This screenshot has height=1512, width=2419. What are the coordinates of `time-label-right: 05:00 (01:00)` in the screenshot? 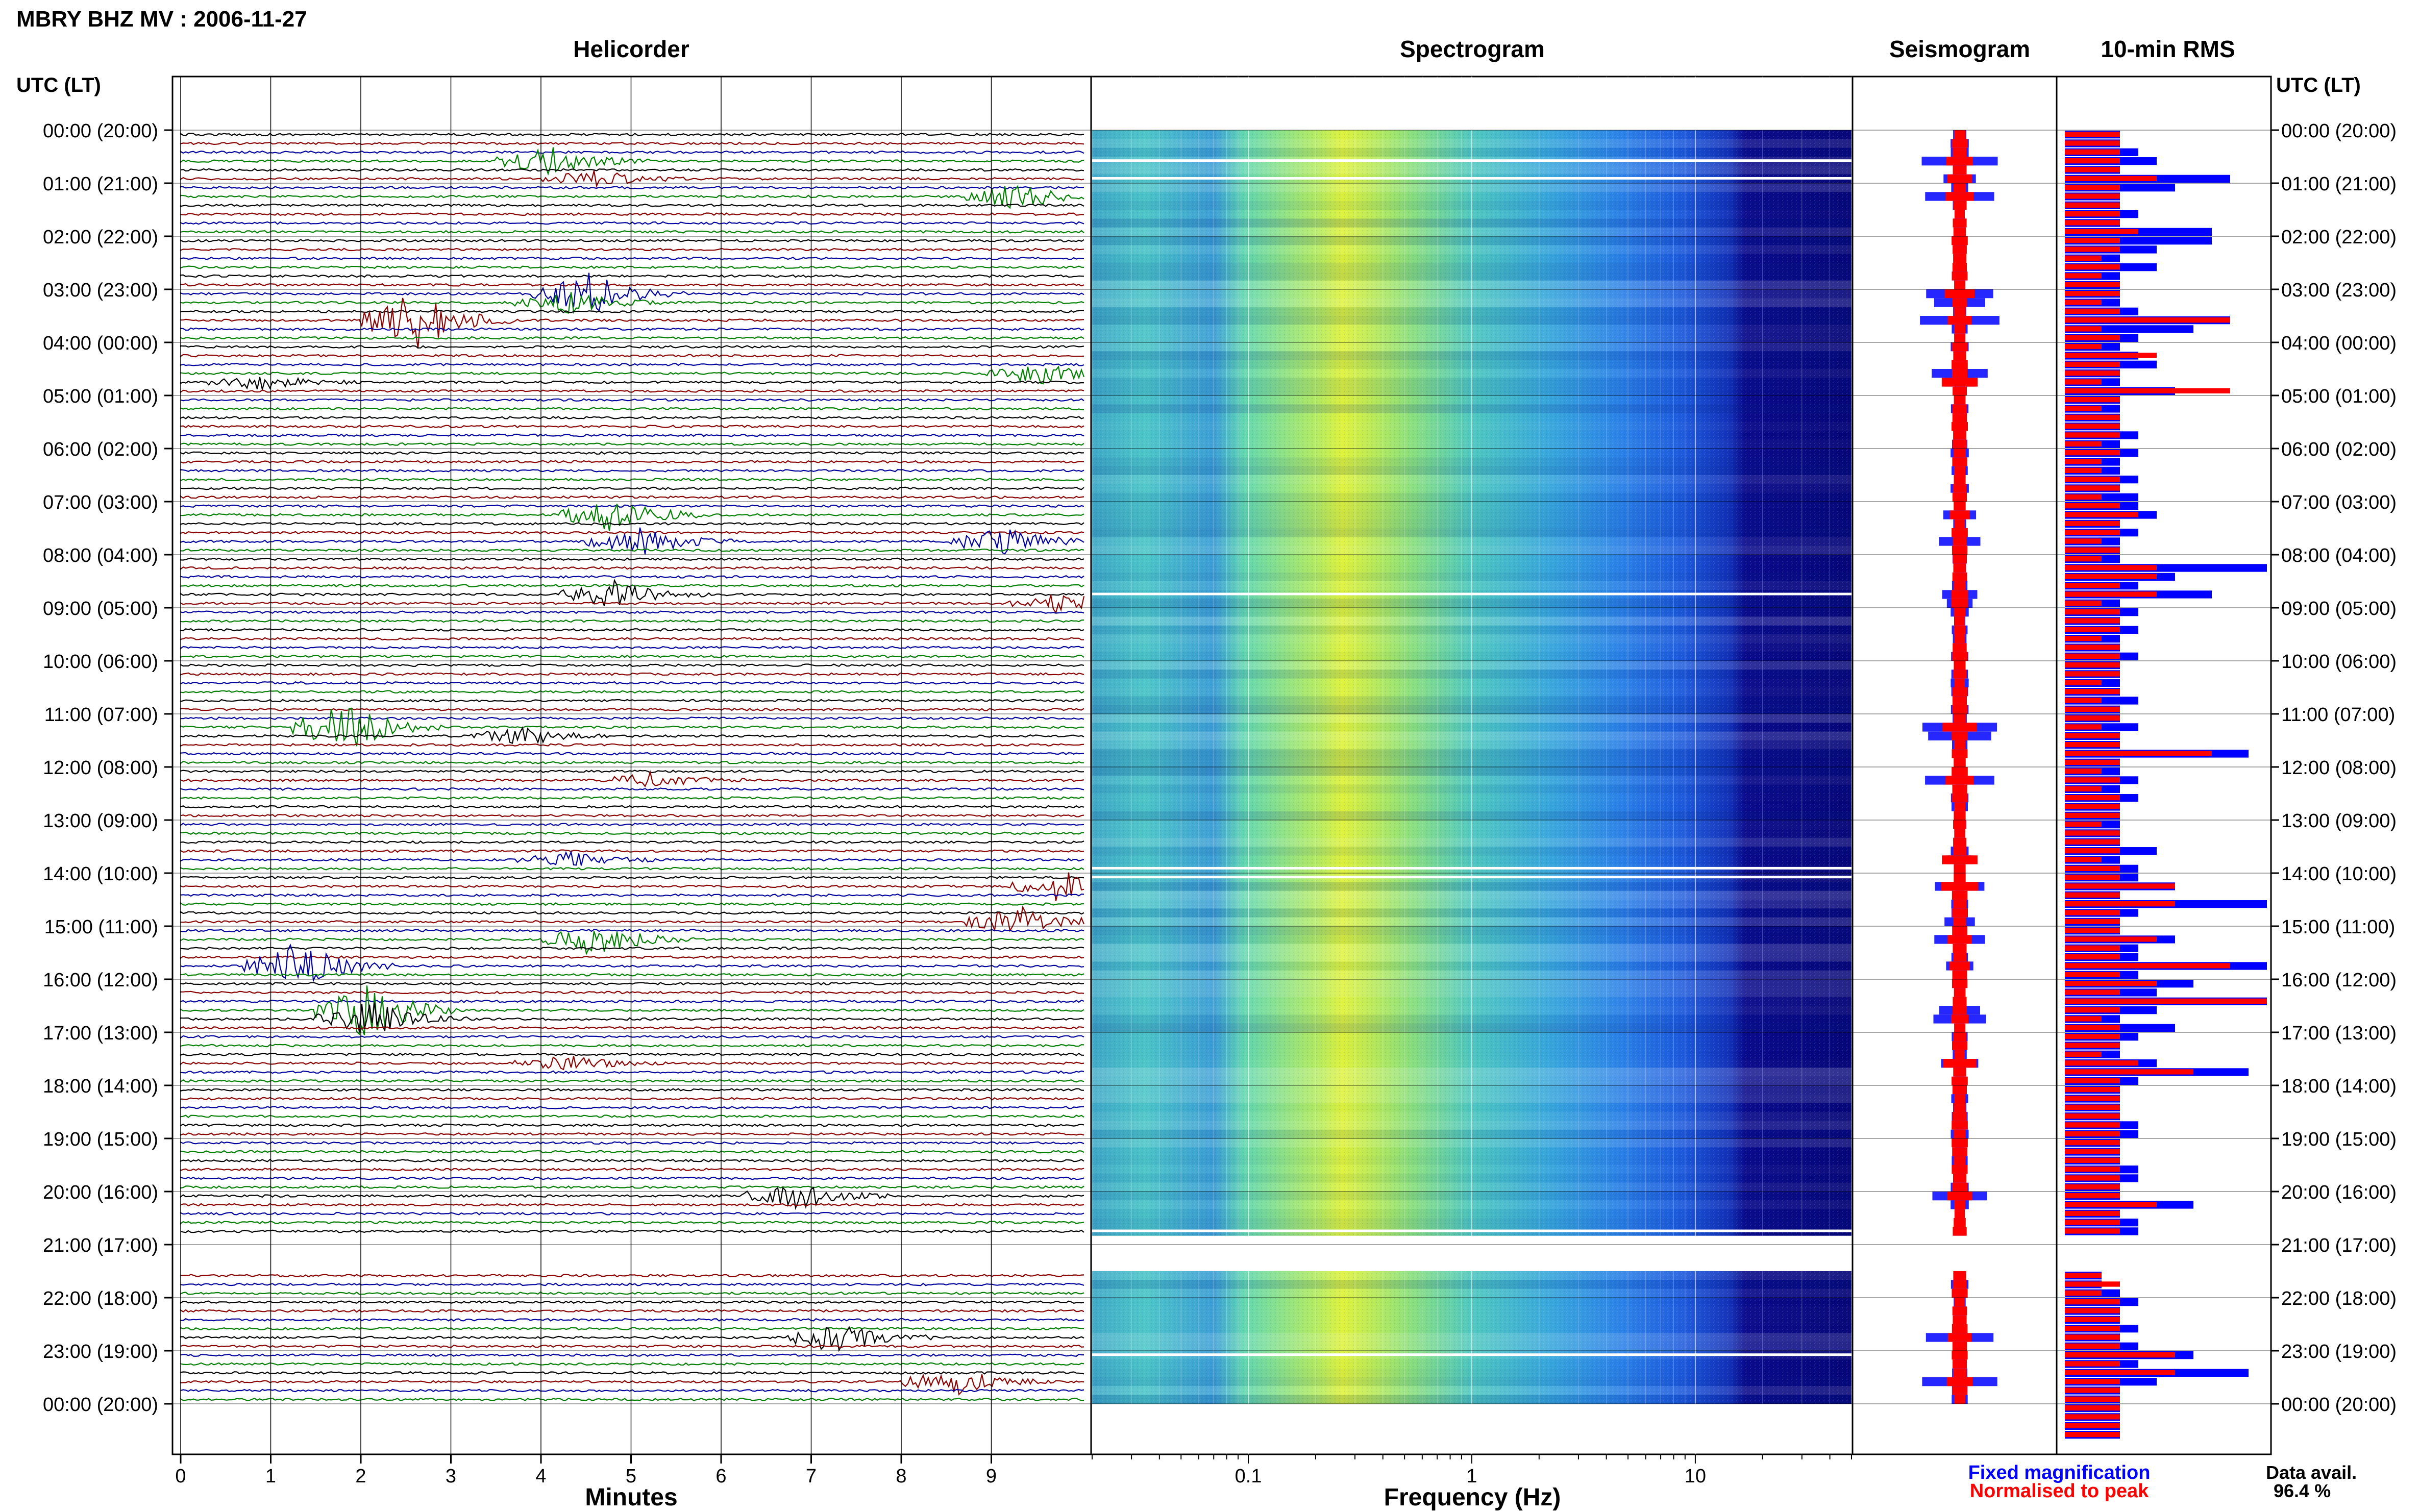 It's located at (2339, 396).